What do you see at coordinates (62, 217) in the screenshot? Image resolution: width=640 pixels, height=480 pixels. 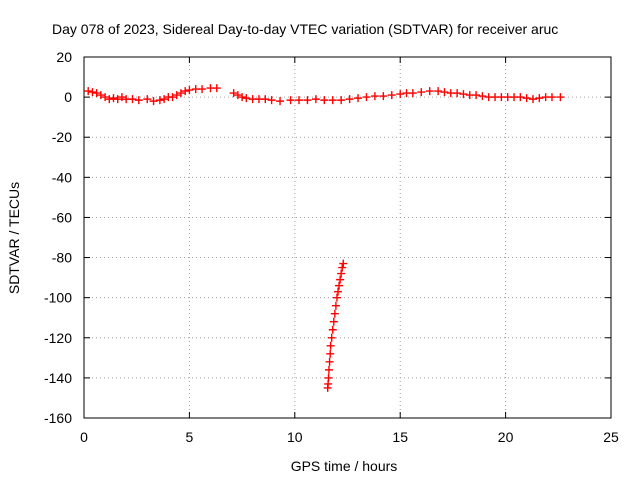 I see `y-tick-label: -60` at bounding box center [62, 217].